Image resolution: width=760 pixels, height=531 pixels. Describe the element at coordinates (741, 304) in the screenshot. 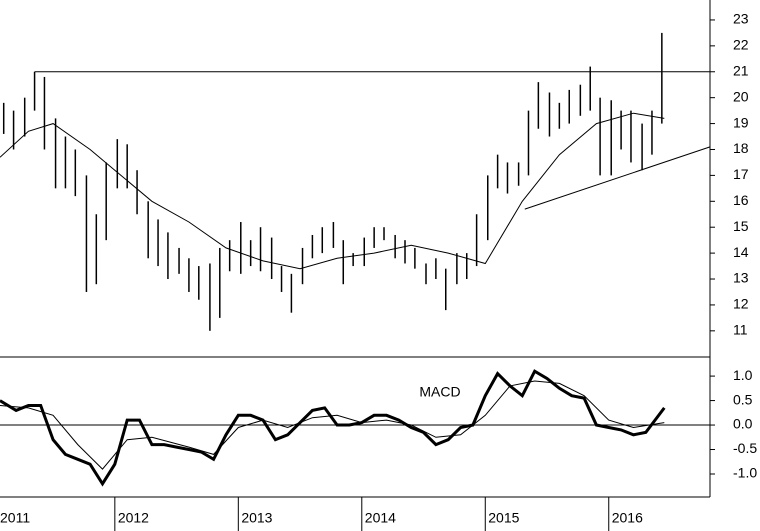

I see `y-tick-label: 12` at that location.